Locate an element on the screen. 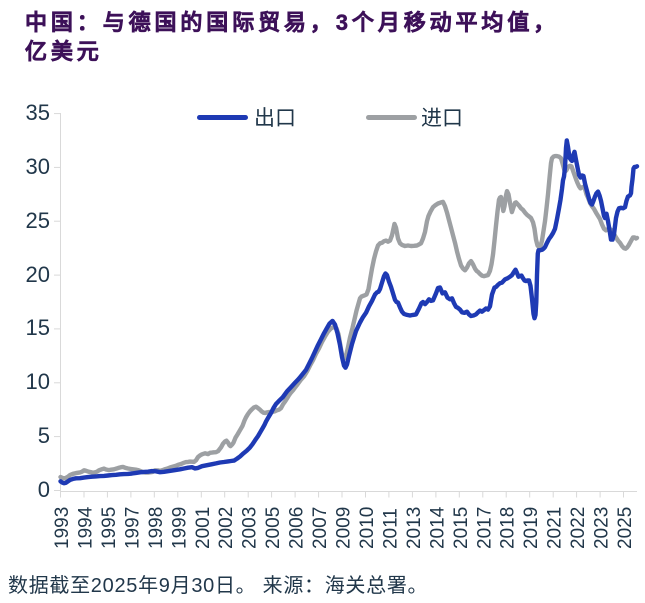  svg-text: 2011 is located at coordinates (390, 528).